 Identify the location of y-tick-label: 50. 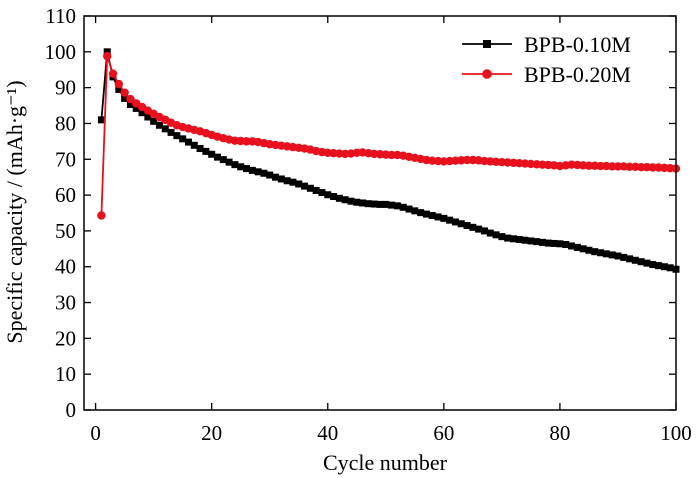
(65, 231).